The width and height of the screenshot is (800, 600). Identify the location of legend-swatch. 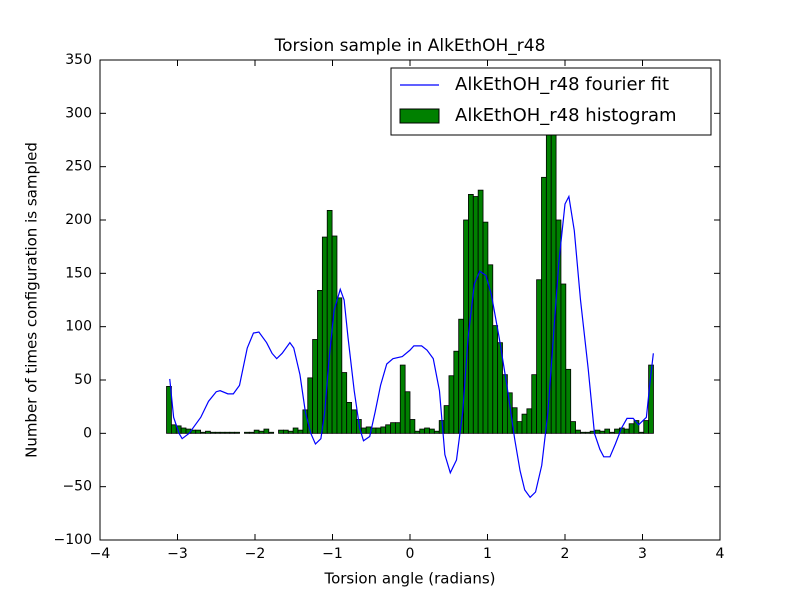
(419, 116).